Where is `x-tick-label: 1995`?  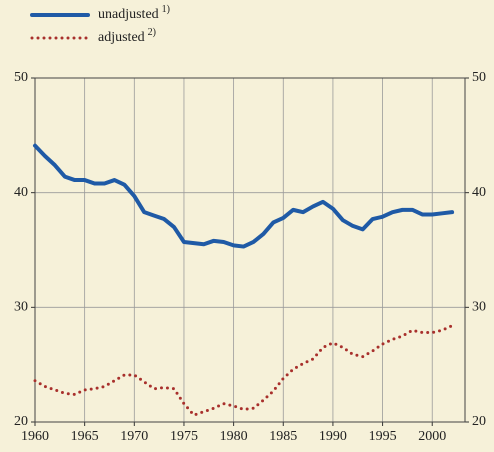
x-tick-label: 1995 is located at coordinates (383, 436).